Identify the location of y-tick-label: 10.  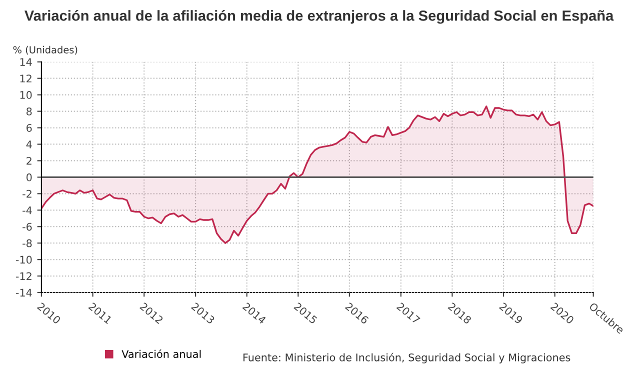
(26, 95).